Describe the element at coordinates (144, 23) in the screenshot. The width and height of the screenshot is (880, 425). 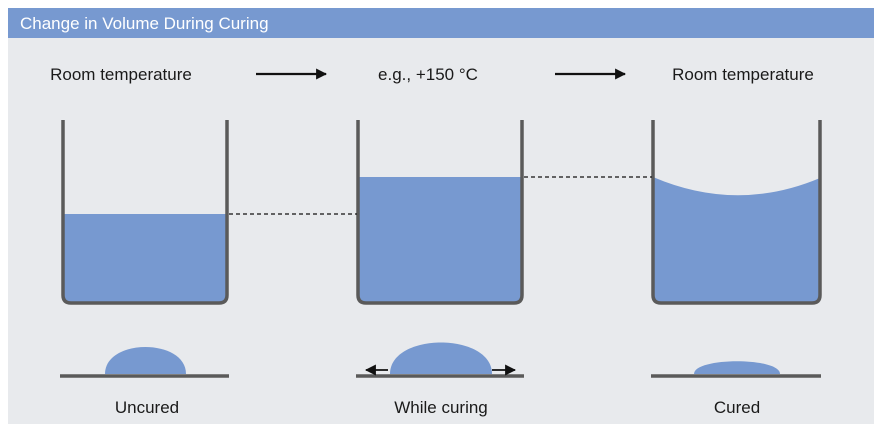
I see `page-title: Change in Volume During Curing` at that location.